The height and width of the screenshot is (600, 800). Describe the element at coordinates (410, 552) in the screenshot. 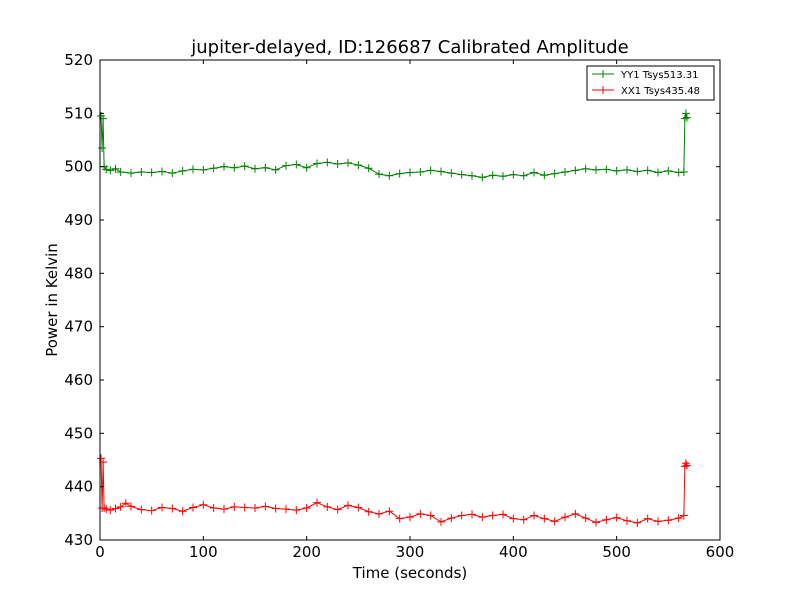

I see `x-tick-label-300: 300` at that location.